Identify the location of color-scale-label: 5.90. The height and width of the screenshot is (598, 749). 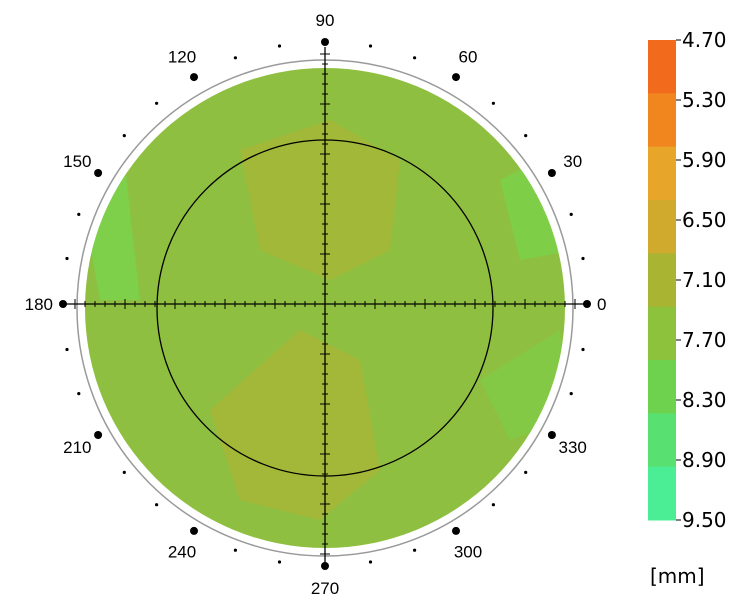
(704, 160).